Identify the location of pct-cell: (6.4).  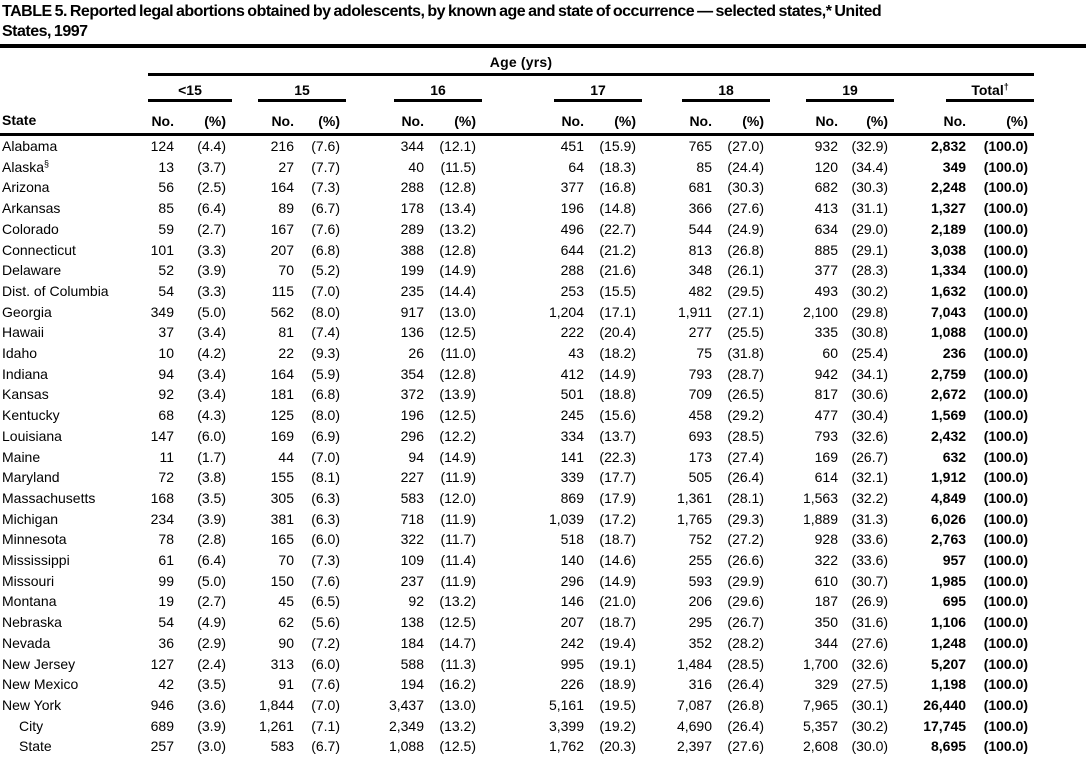
(211, 208).